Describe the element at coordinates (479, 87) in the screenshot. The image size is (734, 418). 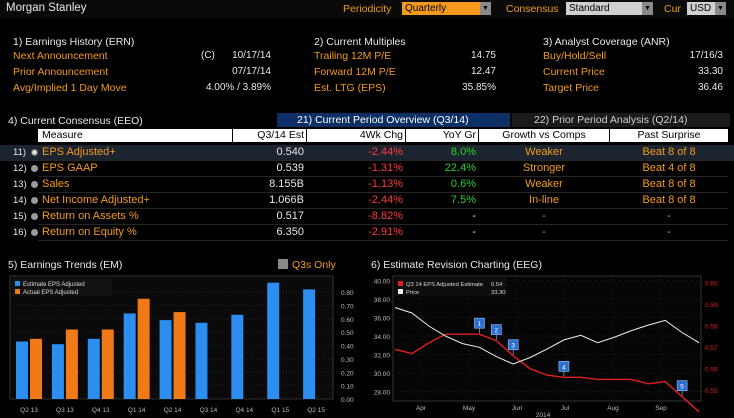
I see `row-value: 35.85%` at that location.